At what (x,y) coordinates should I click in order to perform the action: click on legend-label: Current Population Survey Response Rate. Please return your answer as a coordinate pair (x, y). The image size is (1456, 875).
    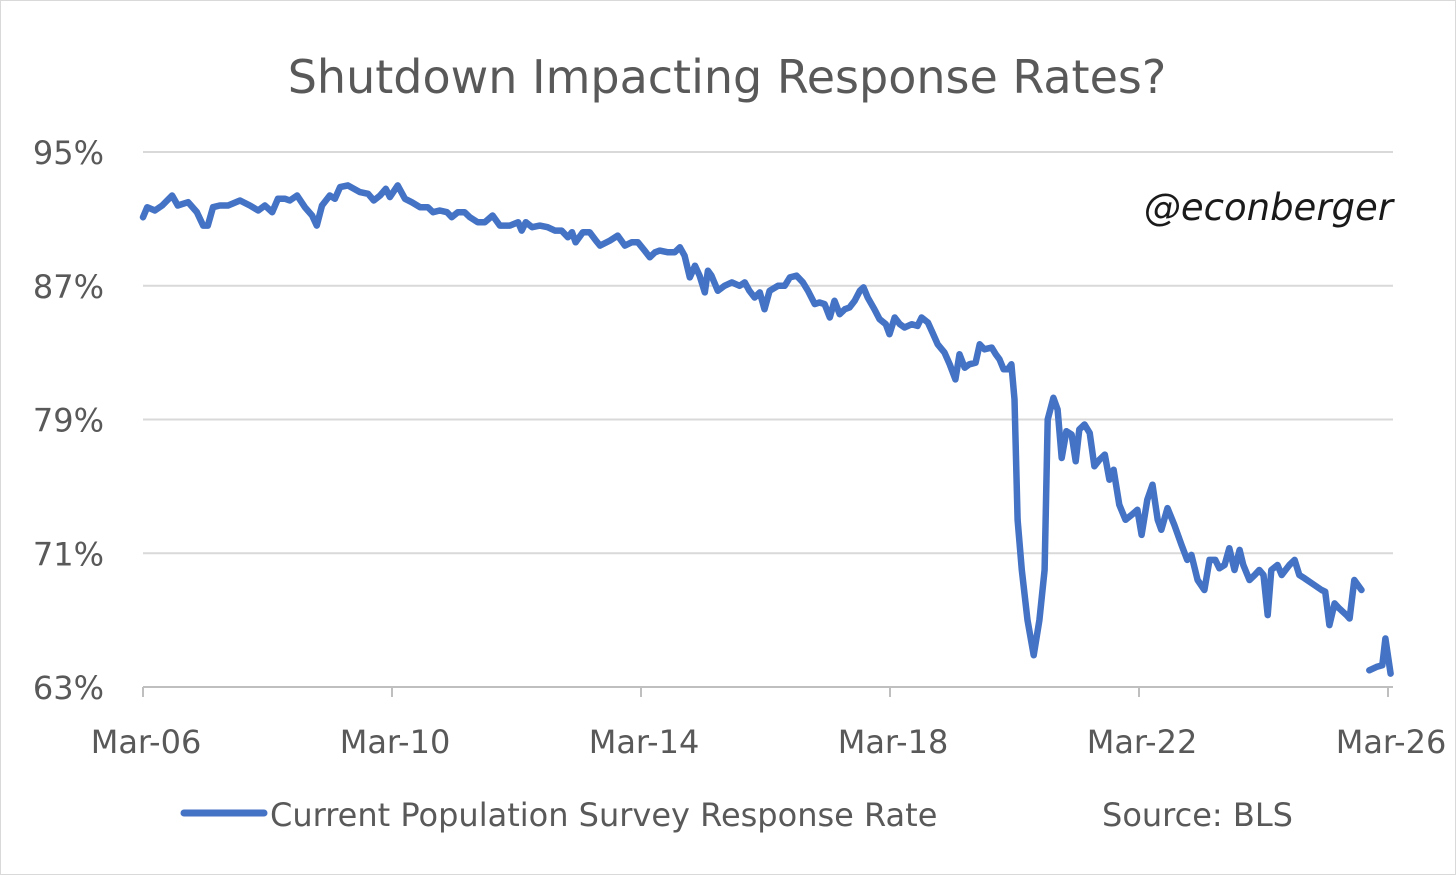
    Looking at the image, I should click on (603, 815).